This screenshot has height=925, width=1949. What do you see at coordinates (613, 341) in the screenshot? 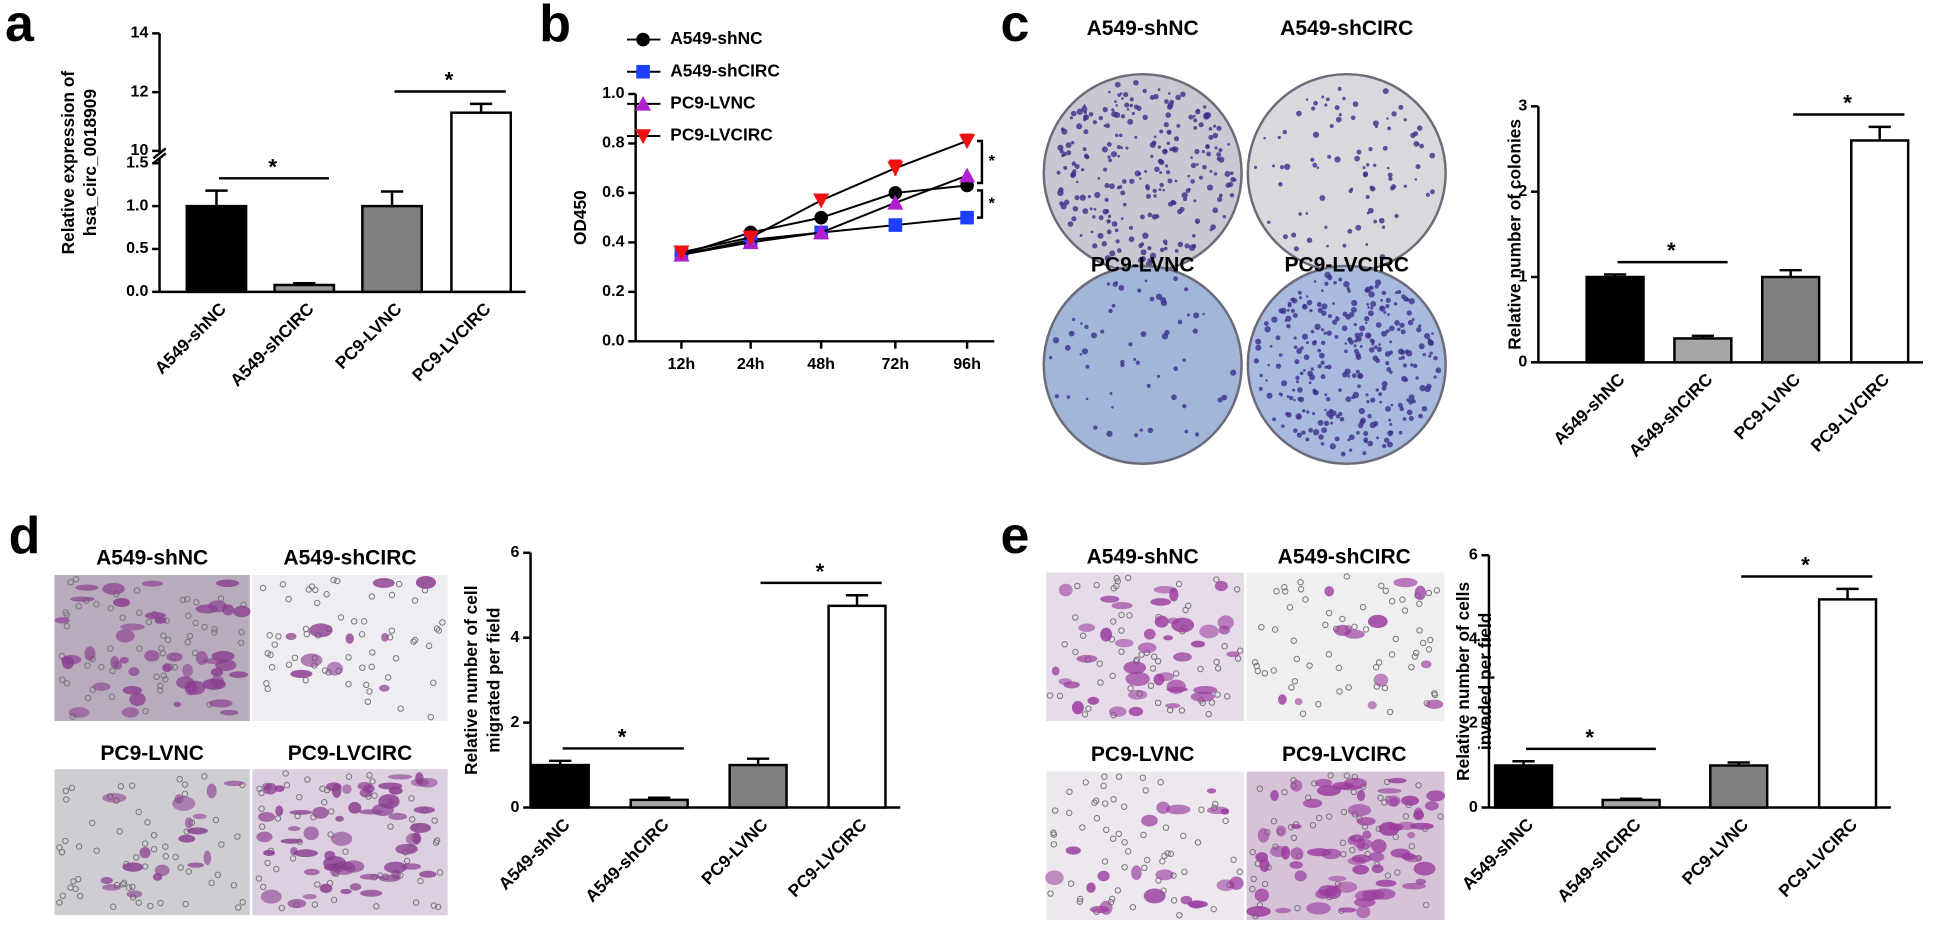
I see `y-tick-label: 0.0` at bounding box center [613, 341].